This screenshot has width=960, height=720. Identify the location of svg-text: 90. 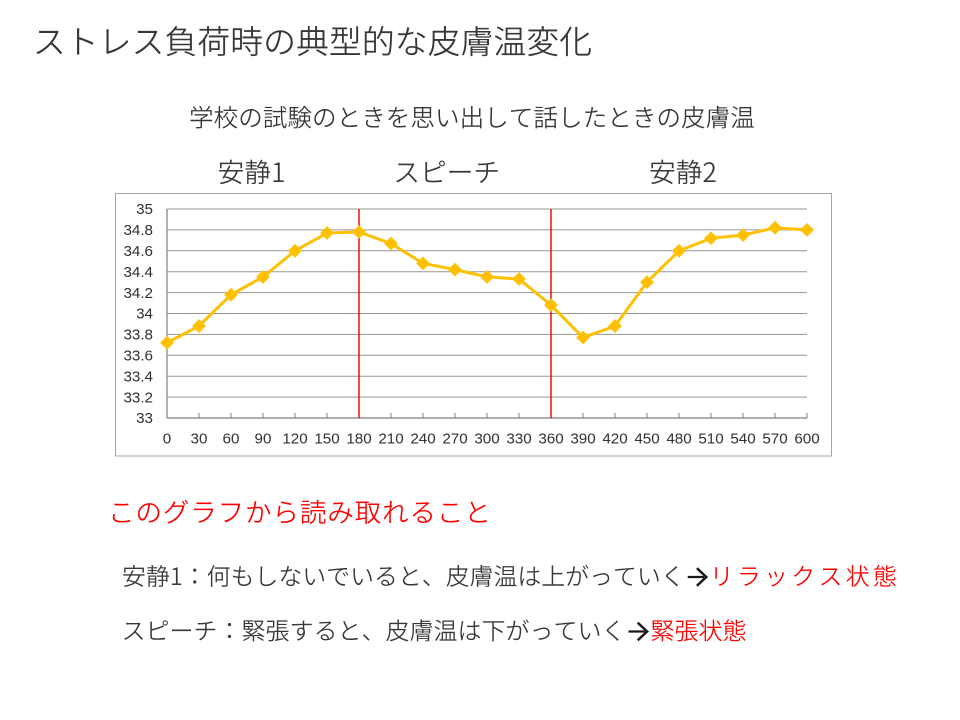
(263, 439).